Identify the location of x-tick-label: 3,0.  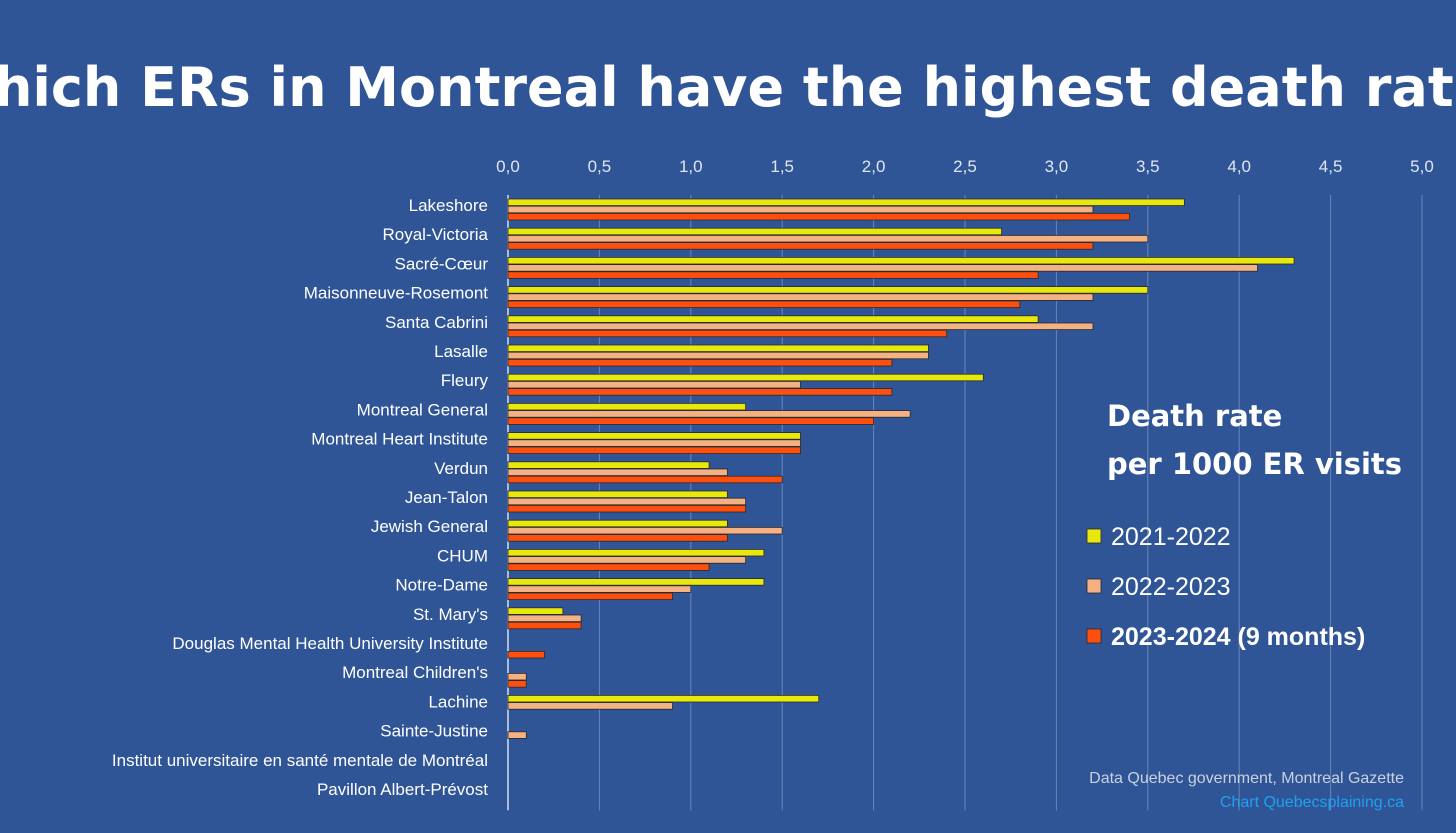
(1057, 166).